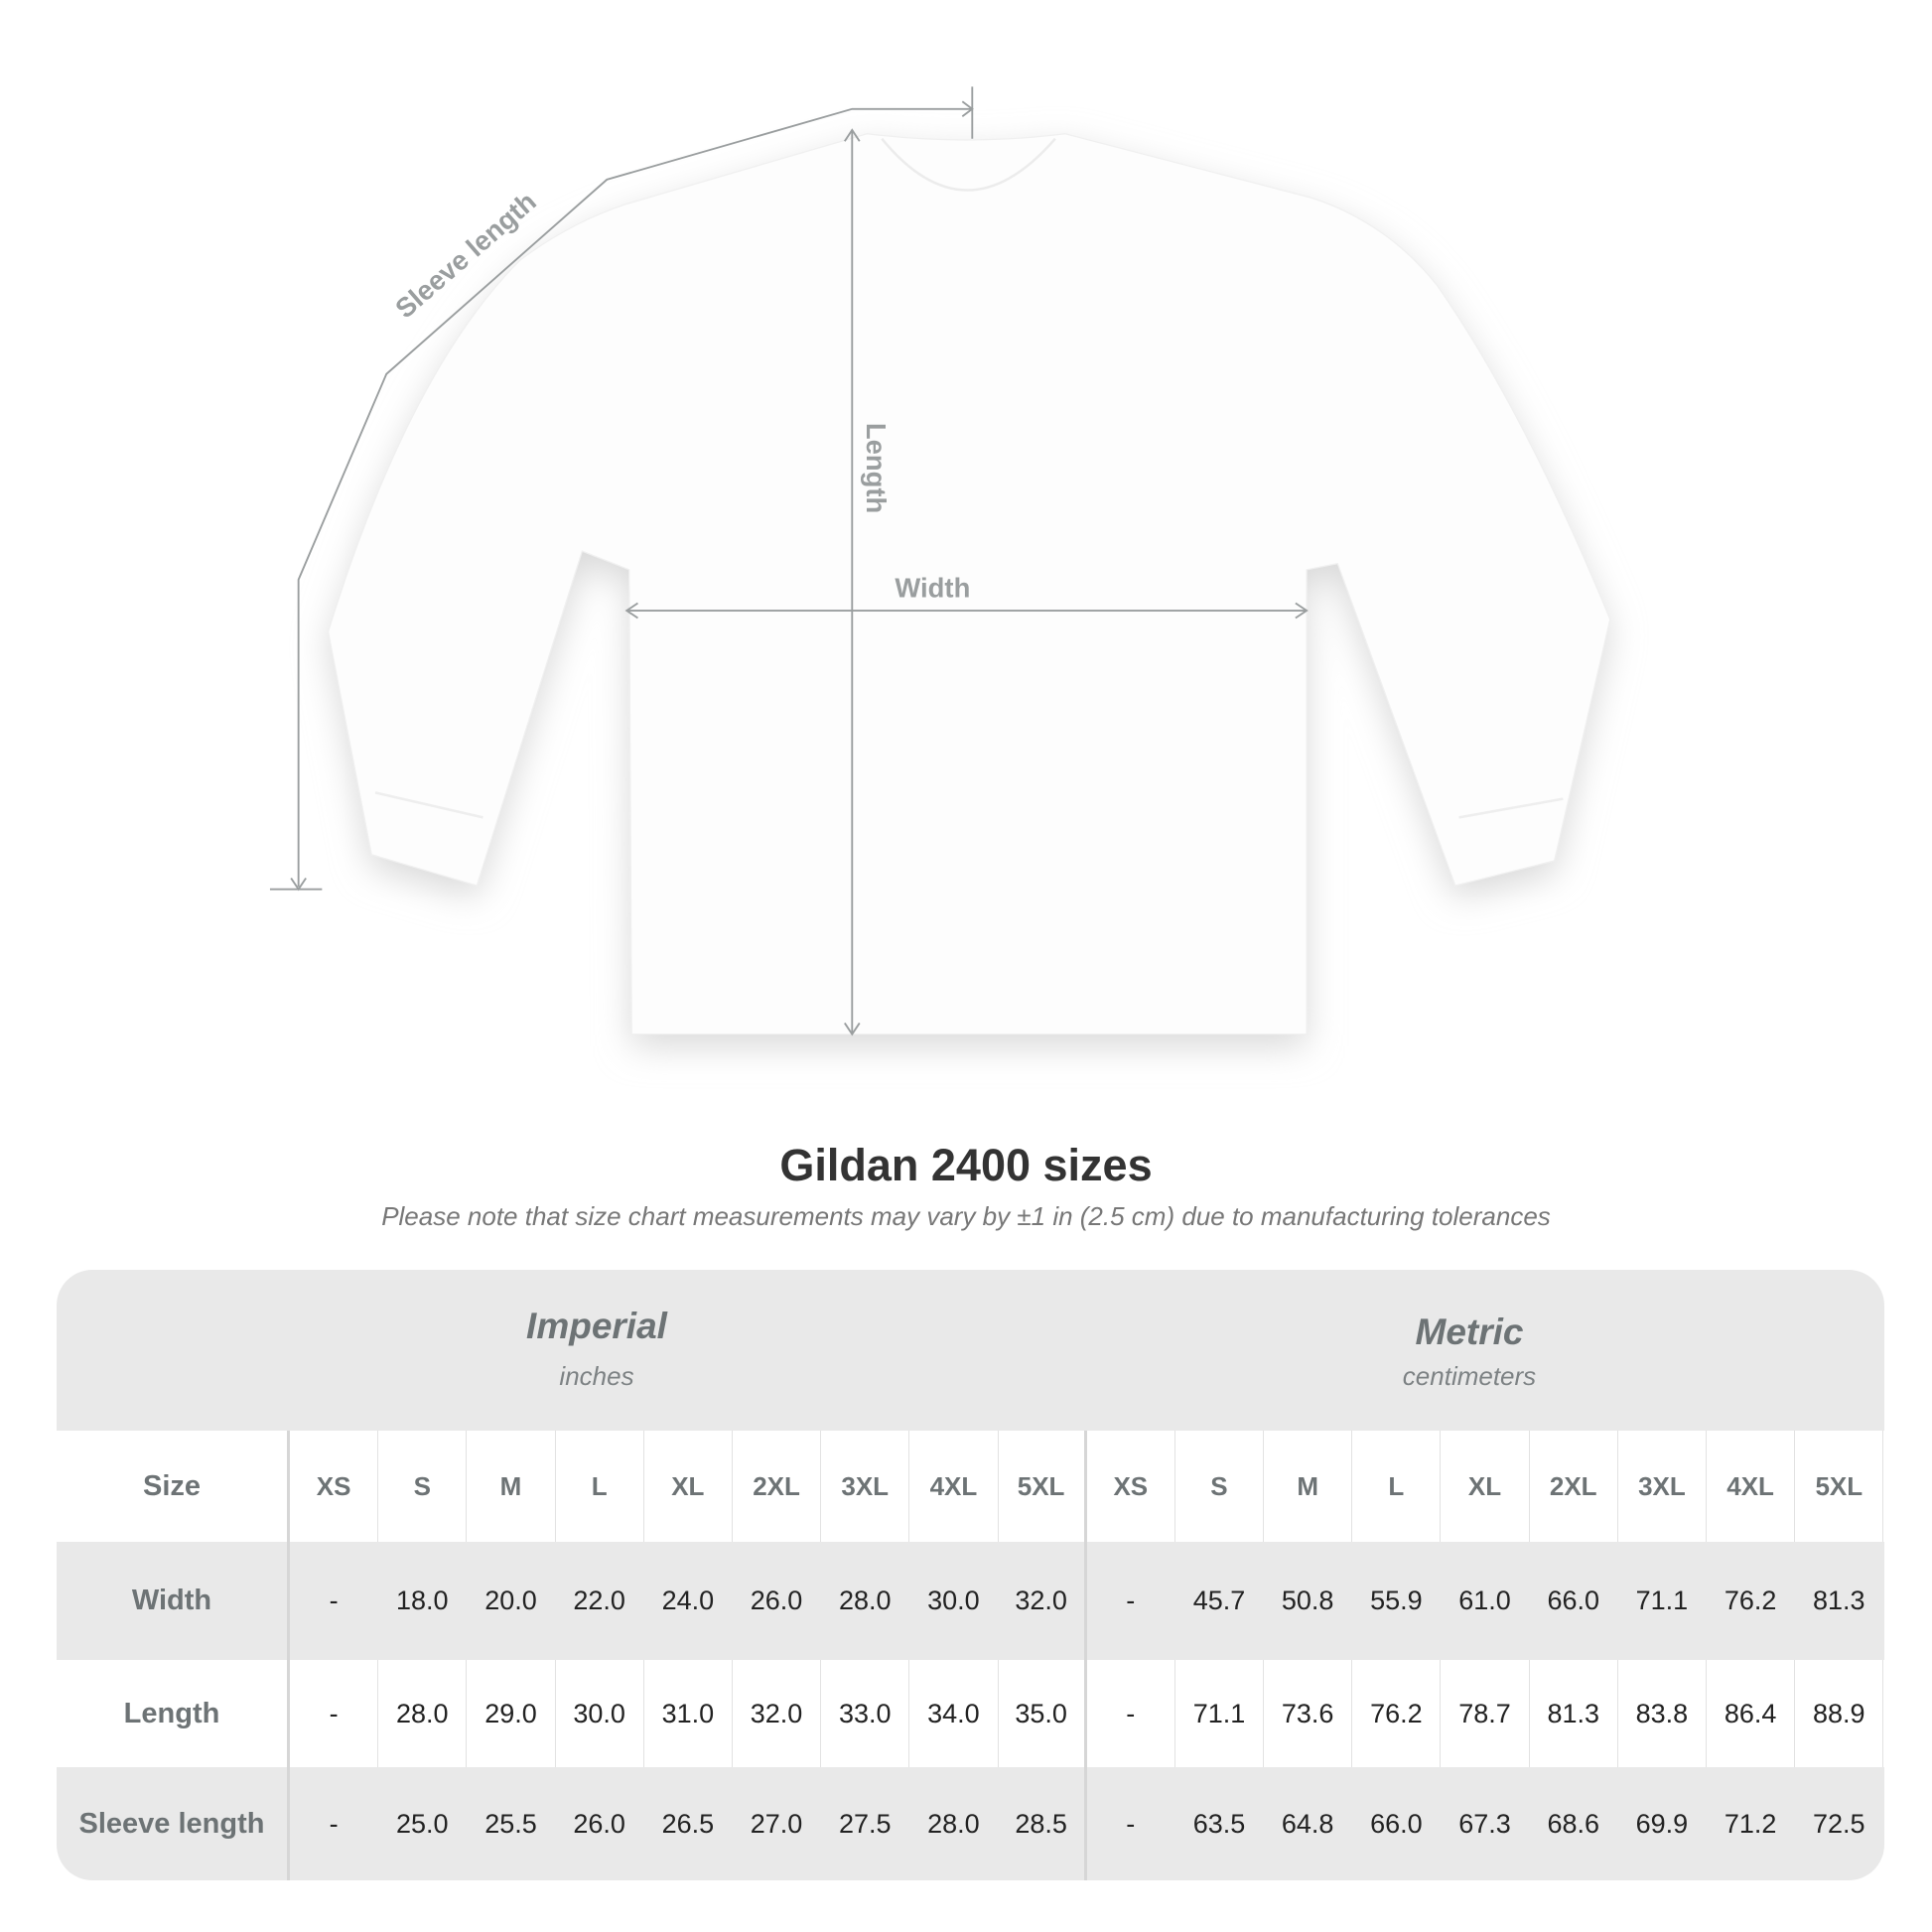  What do you see at coordinates (1220, 1601) in the screenshot?
I see `metric-value-cell: 45.7` at bounding box center [1220, 1601].